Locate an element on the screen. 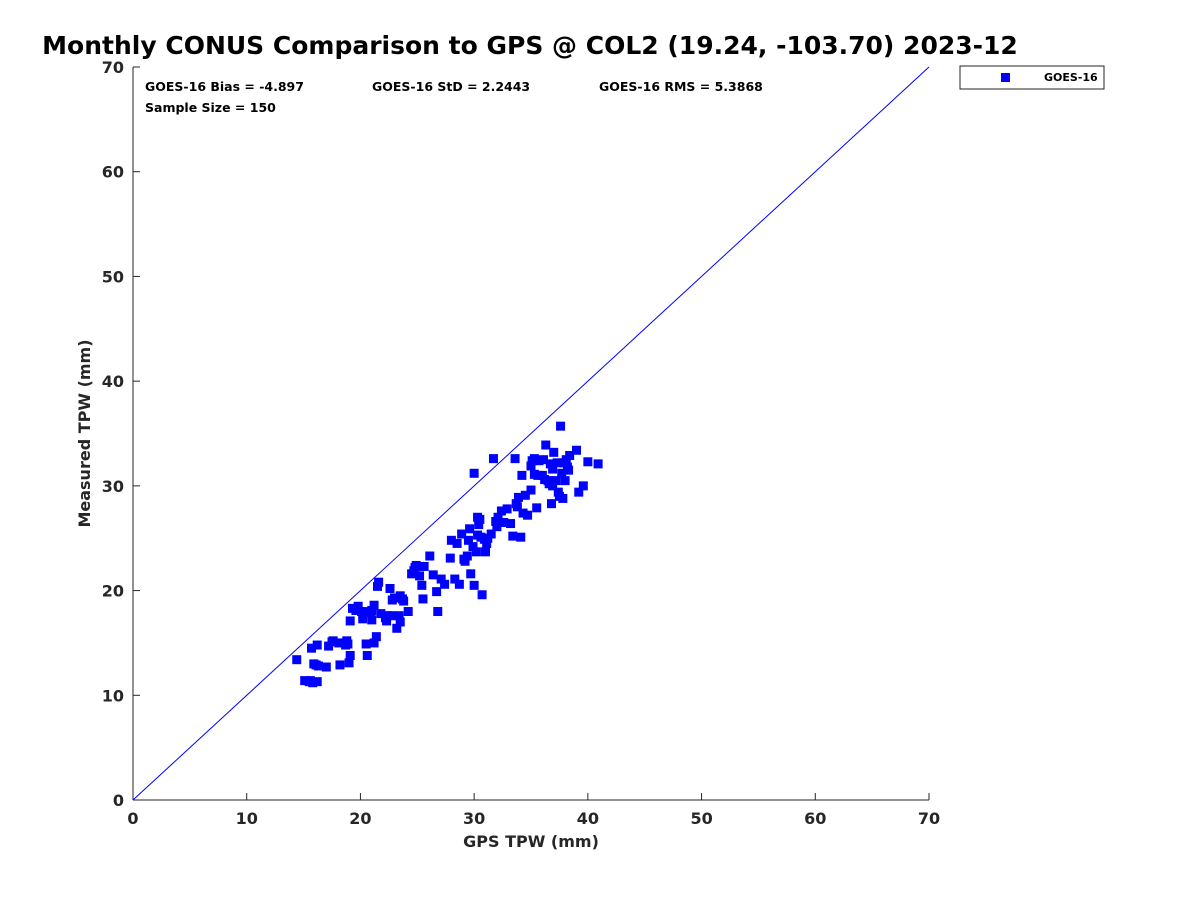 This screenshot has height=900, width=1200. legend-marker-square is located at coordinates (1005, 77).